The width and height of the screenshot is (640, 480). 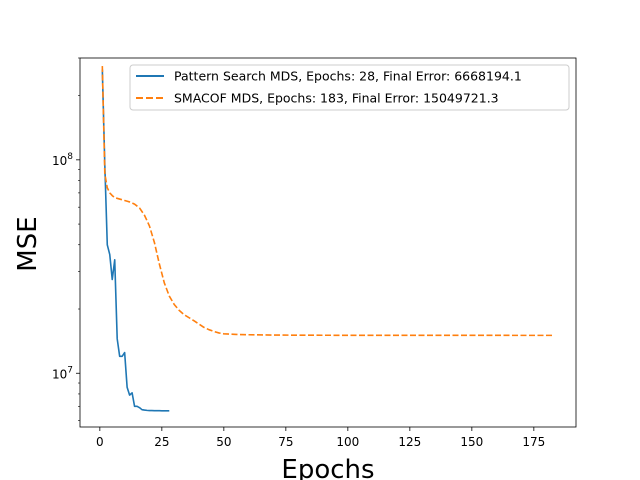 What do you see at coordinates (100, 442) in the screenshot?
I see `x-tick-label: 0` at bounding box center [100, 442].